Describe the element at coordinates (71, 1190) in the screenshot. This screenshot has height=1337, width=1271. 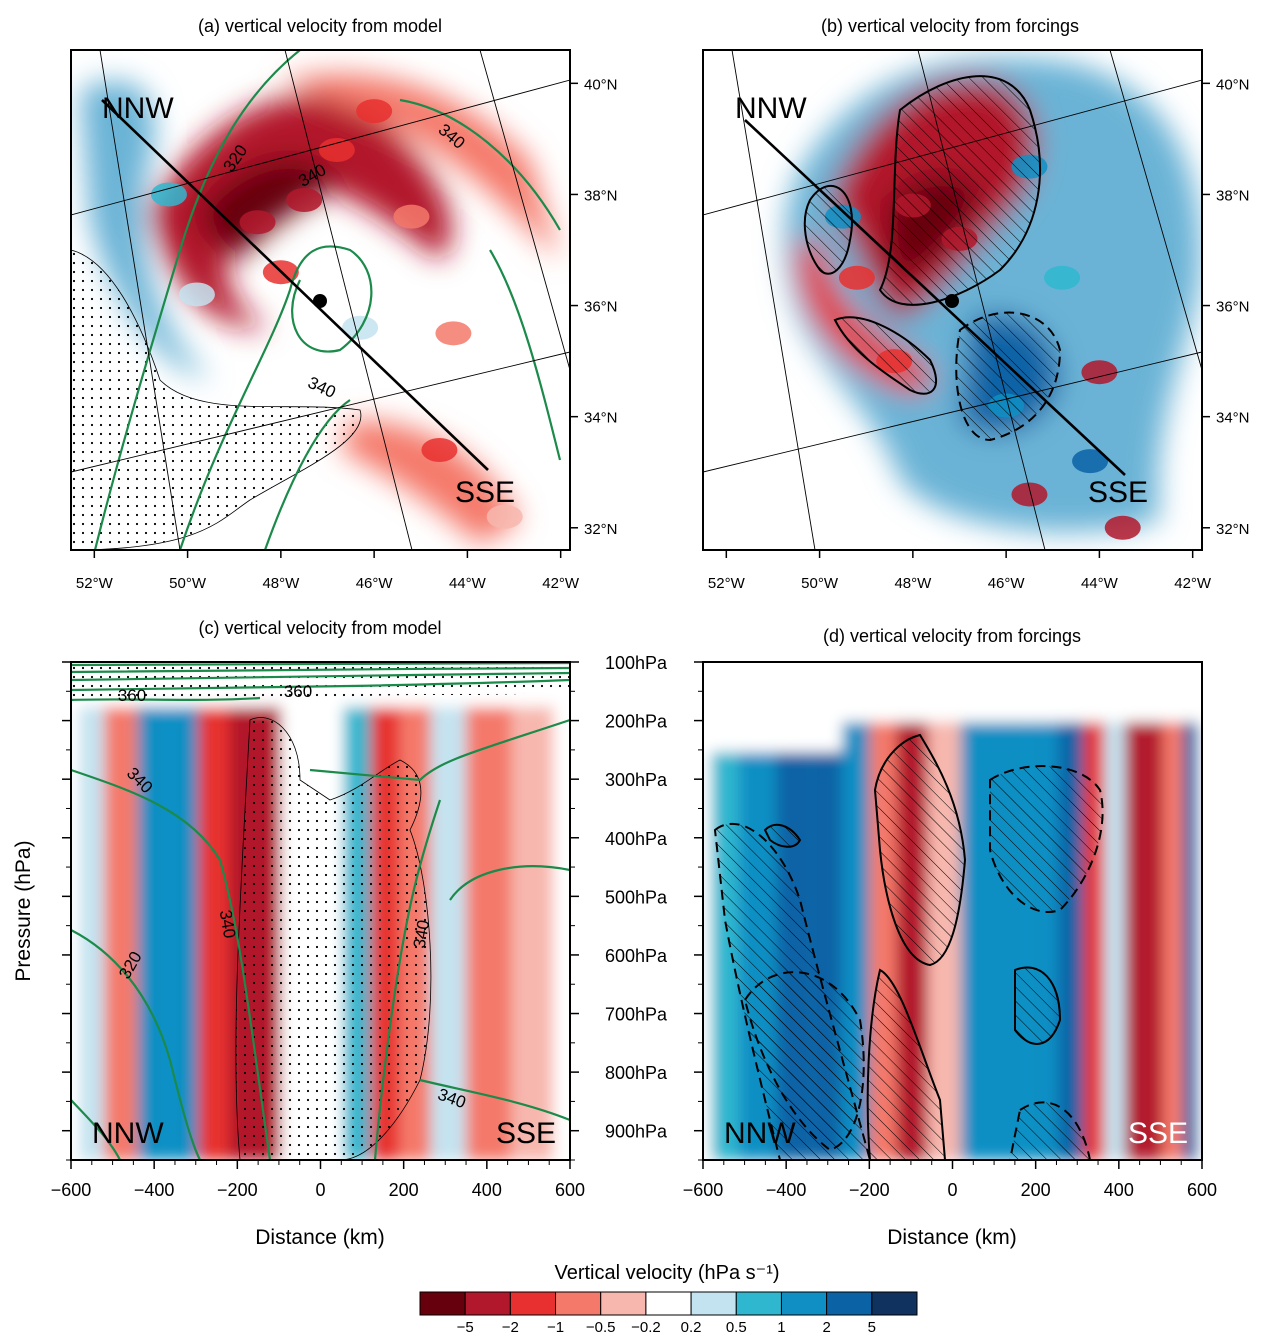
I see `x-tick-label: −600` at that location.